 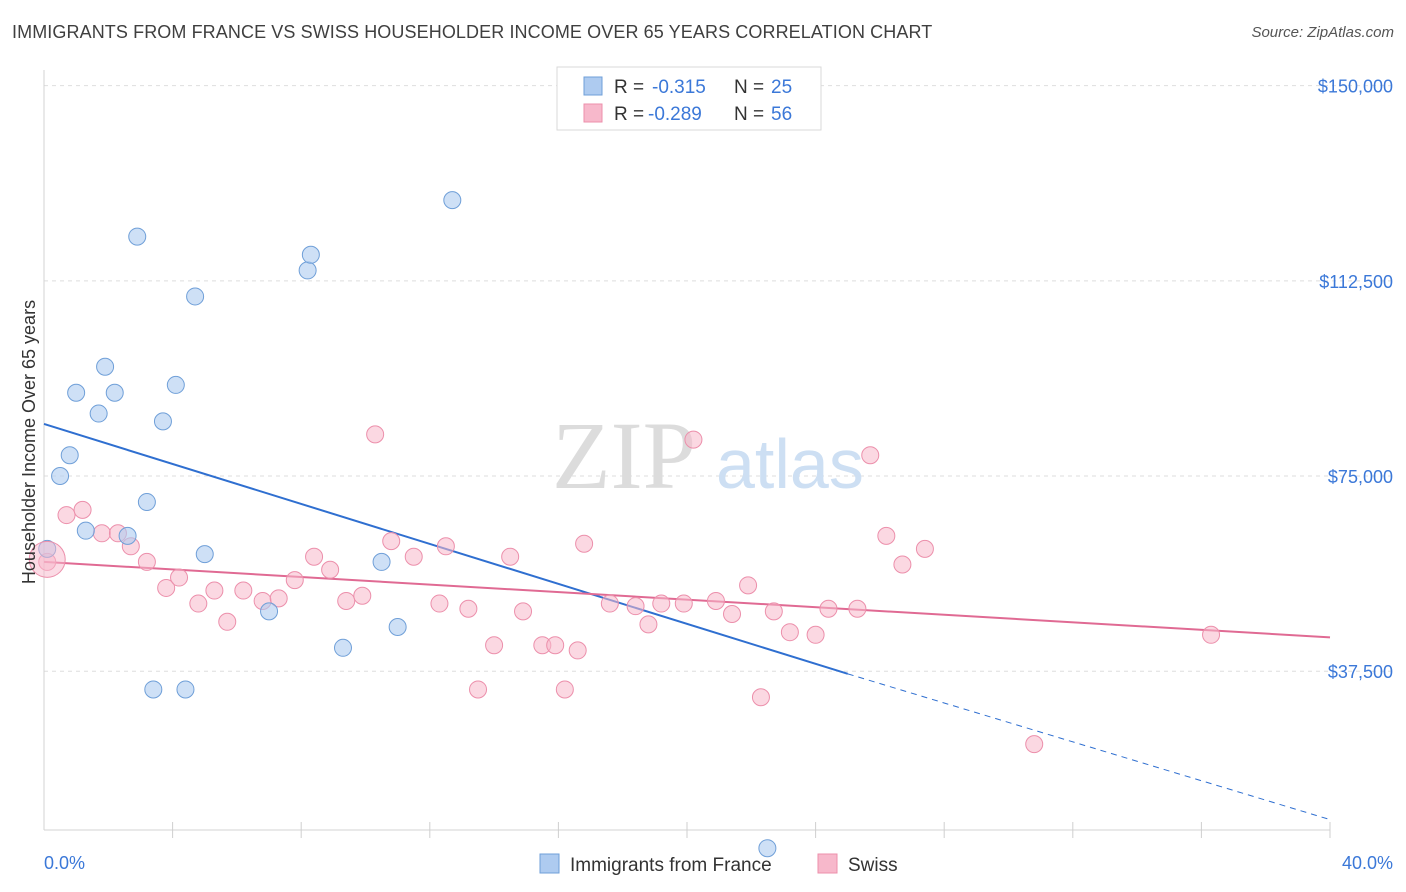 I want to click on legend-r-value-swiss: -0.289, so click(x=675, y=114).